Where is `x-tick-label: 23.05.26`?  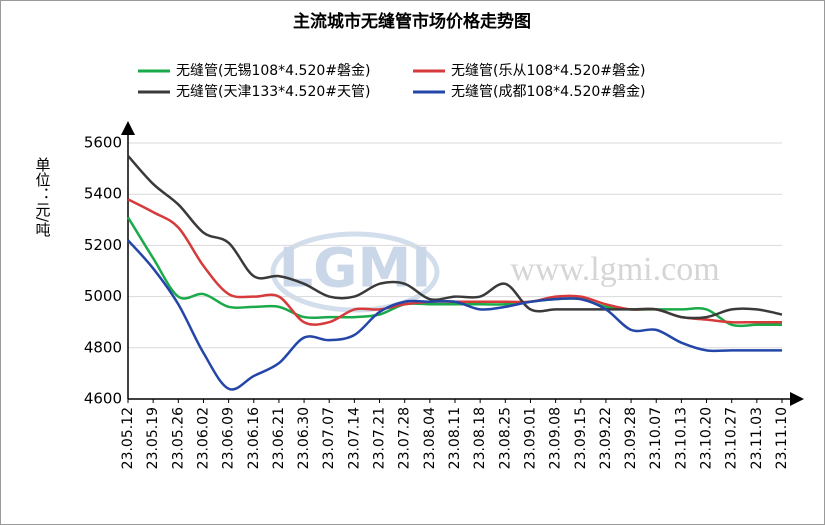
x-tick-label: 23.05.26 is located at coordinates (178, 438).